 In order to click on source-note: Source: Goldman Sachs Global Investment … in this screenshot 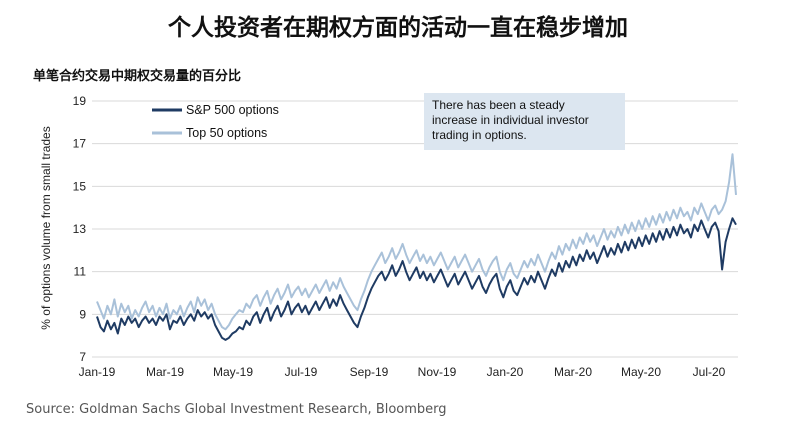, I will do `click(236, 409)`.